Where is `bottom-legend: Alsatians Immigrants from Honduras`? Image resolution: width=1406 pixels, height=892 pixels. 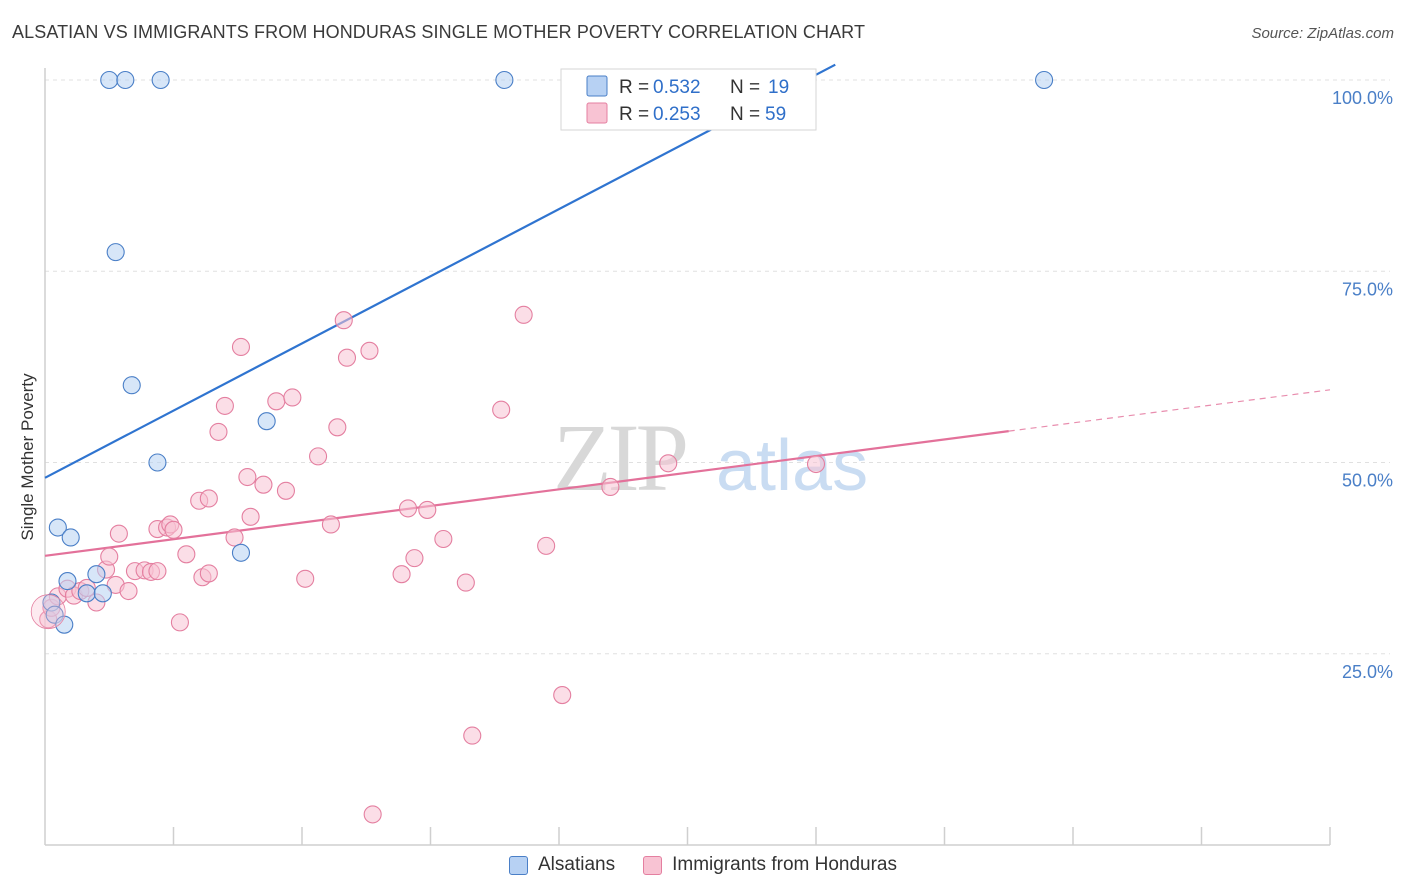
bottom-legend: Alsatians Immigrants from Honduras is located at coordinates (703, 865).